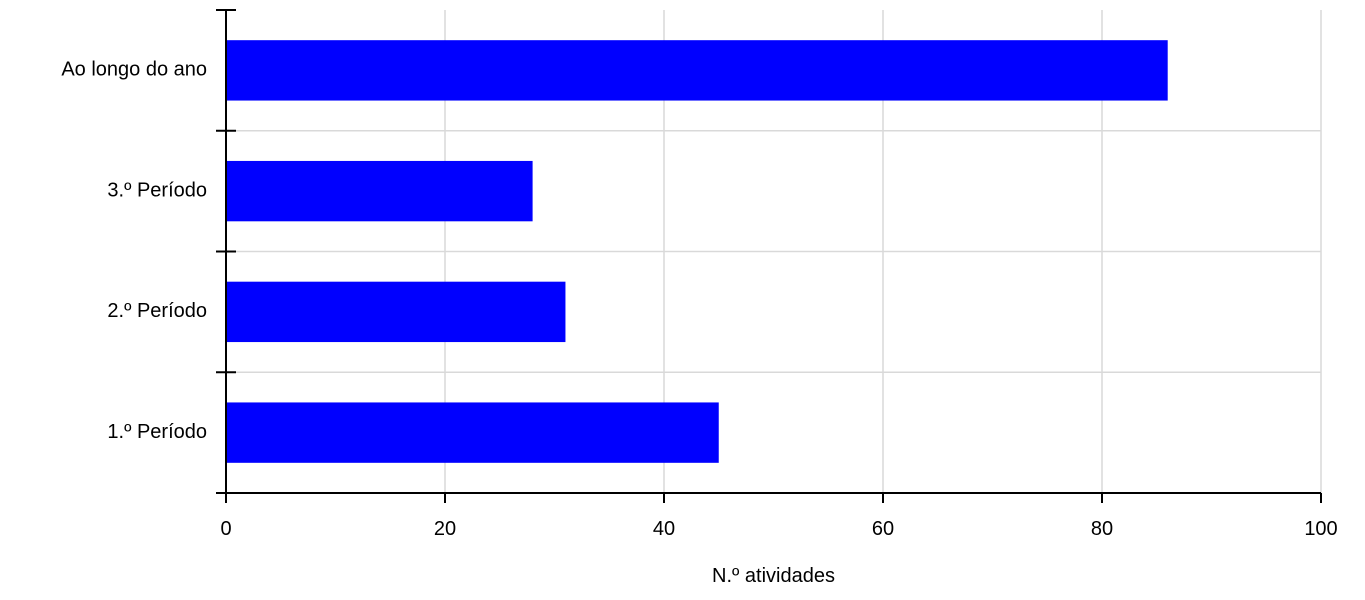 Image resolution: width=1365 pixels, height=600 pixels. I want to click on x-tick-label-0: 0, so click(225, 529).